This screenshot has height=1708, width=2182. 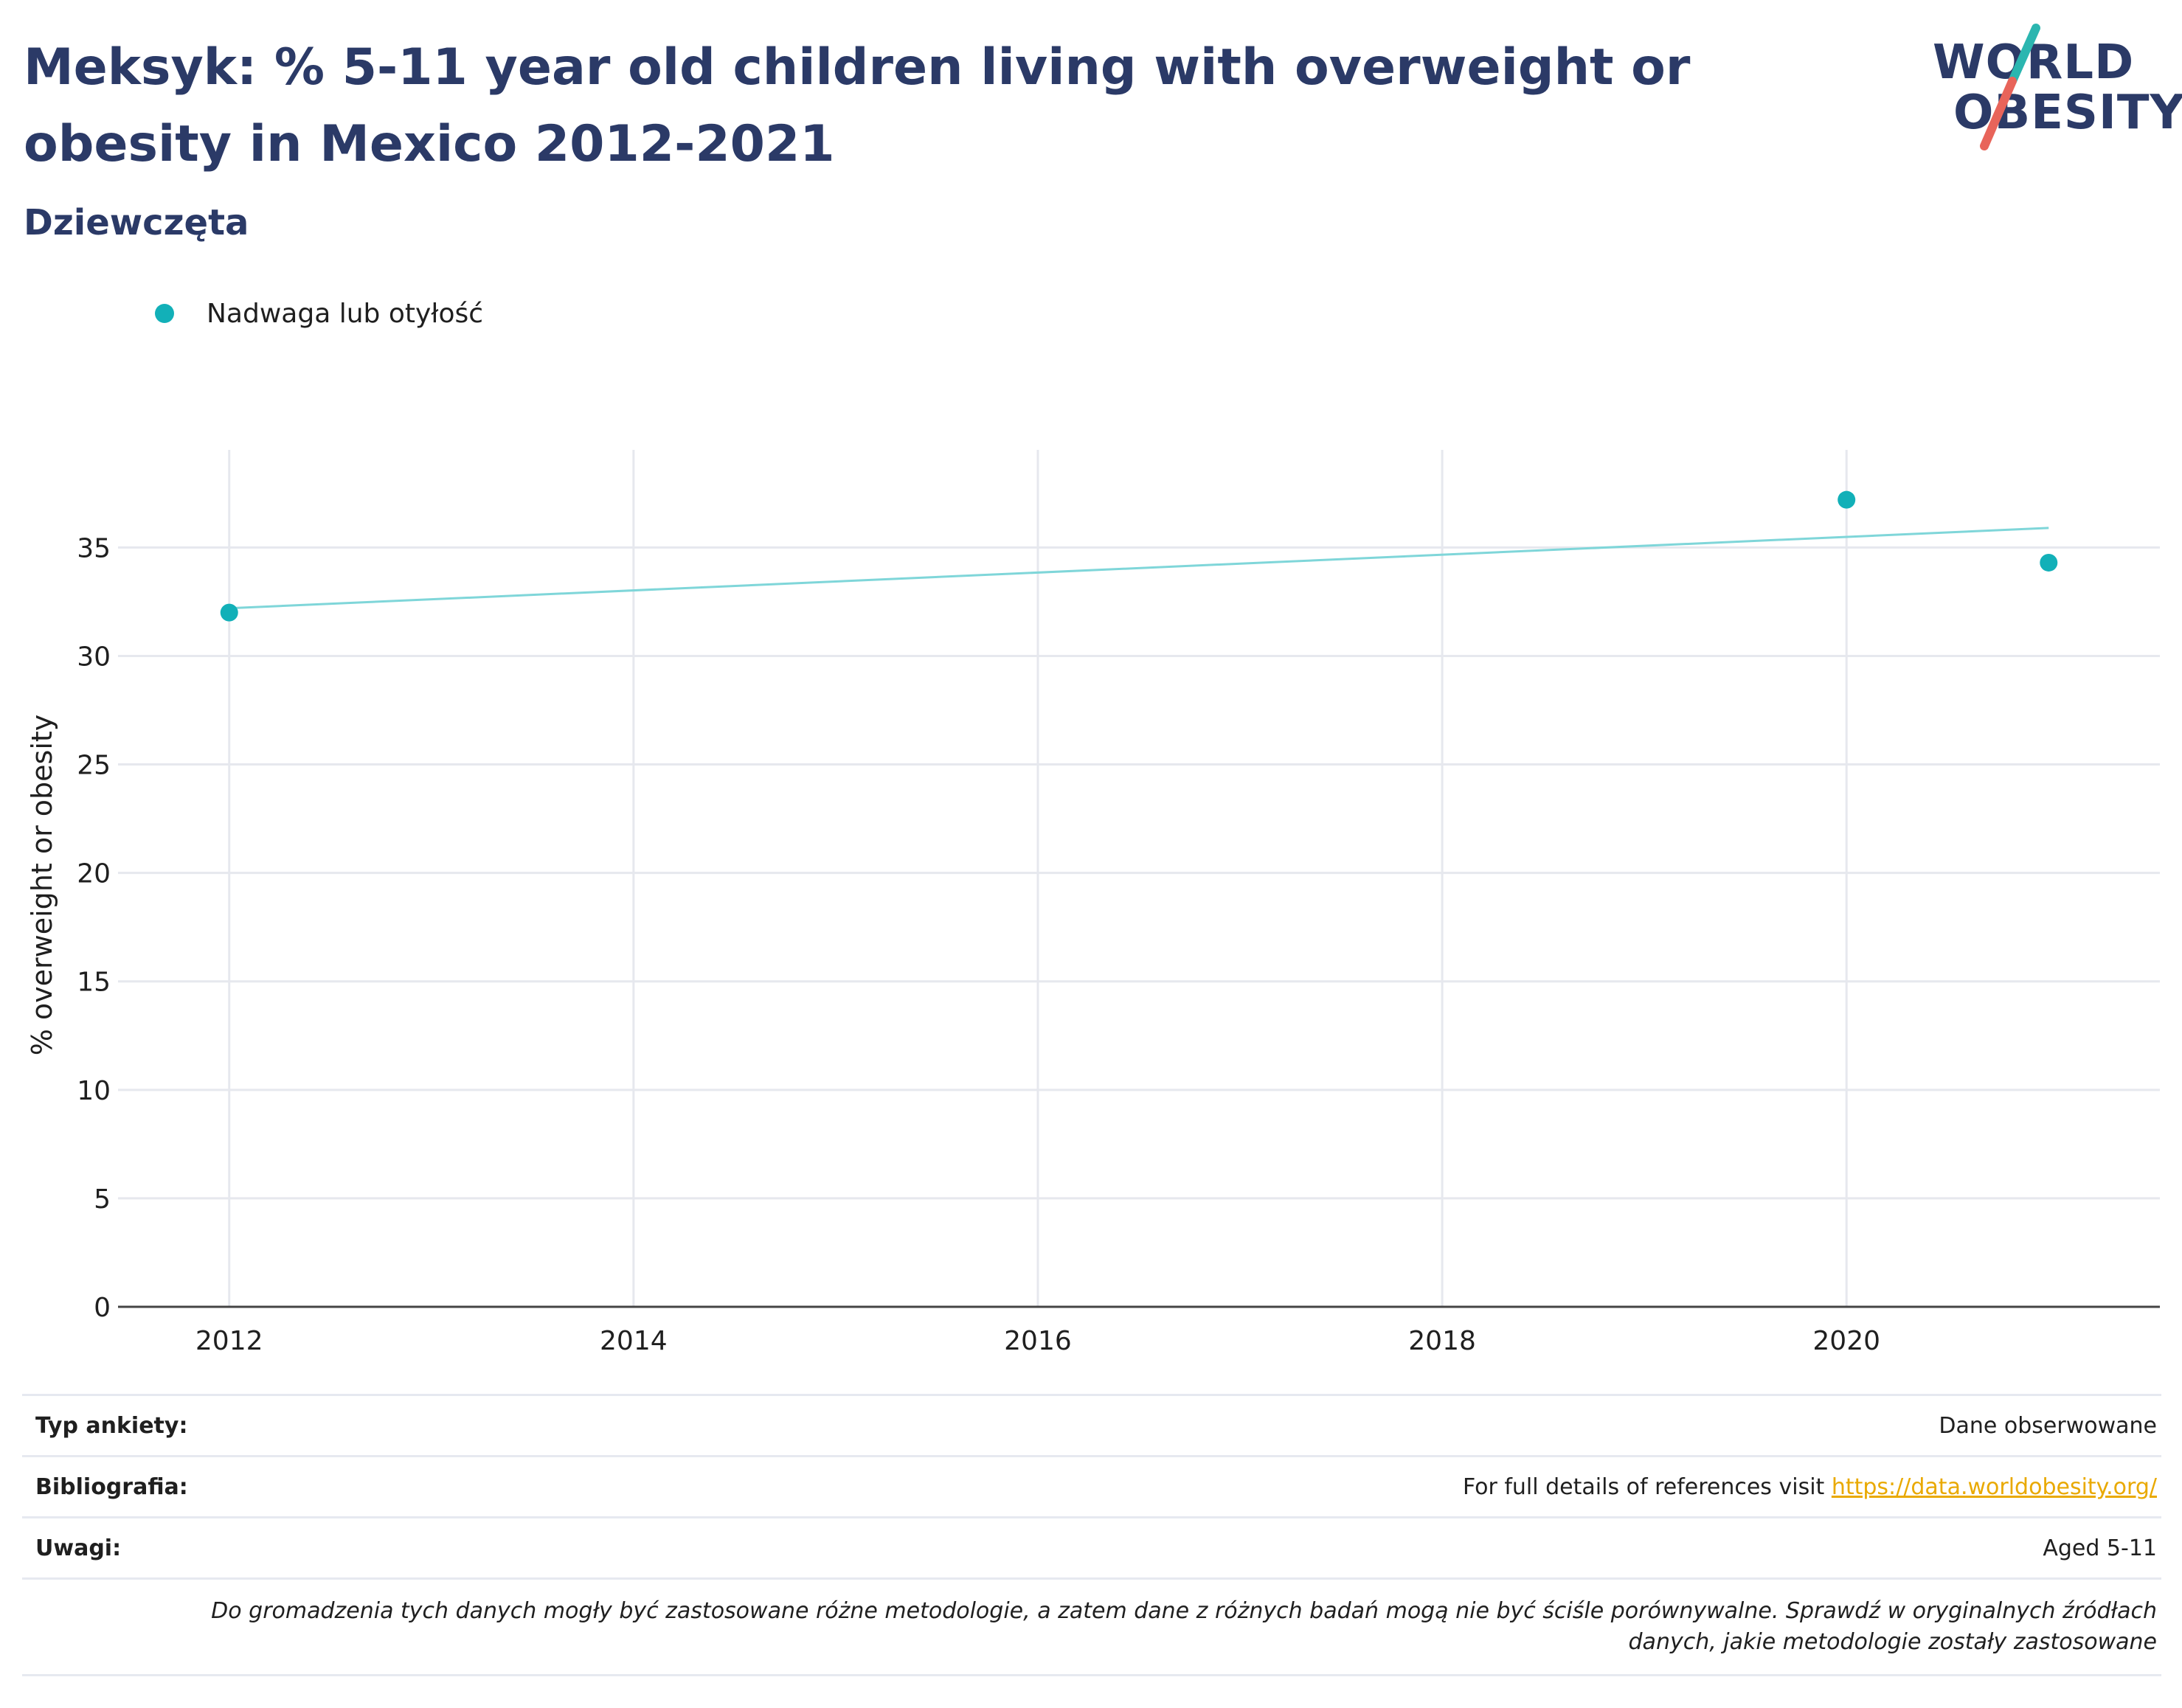 I want to click on bibliography-label: Bibliografia:, so click(x=213, y=1486).